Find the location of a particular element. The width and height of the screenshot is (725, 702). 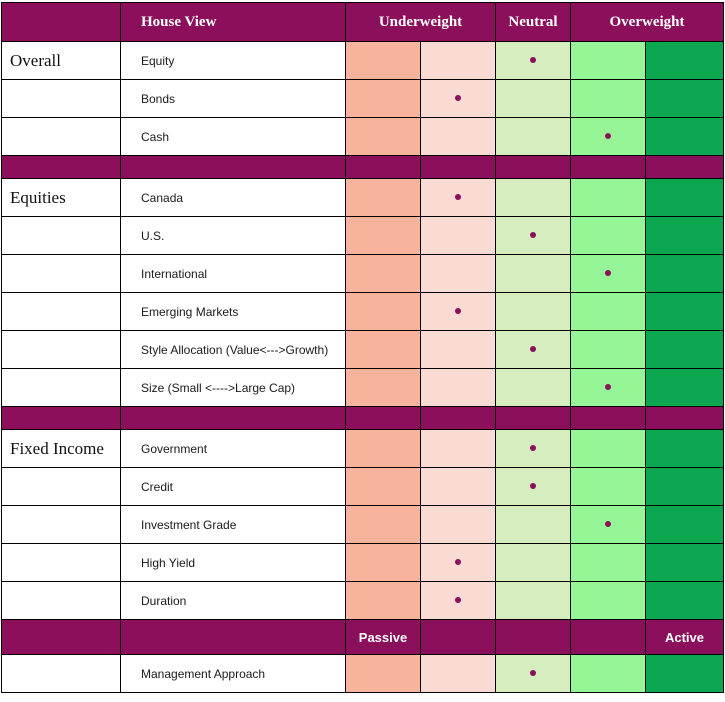

table-row: Size (Small <---->Large Cap) is located at coordinates (362, 387).